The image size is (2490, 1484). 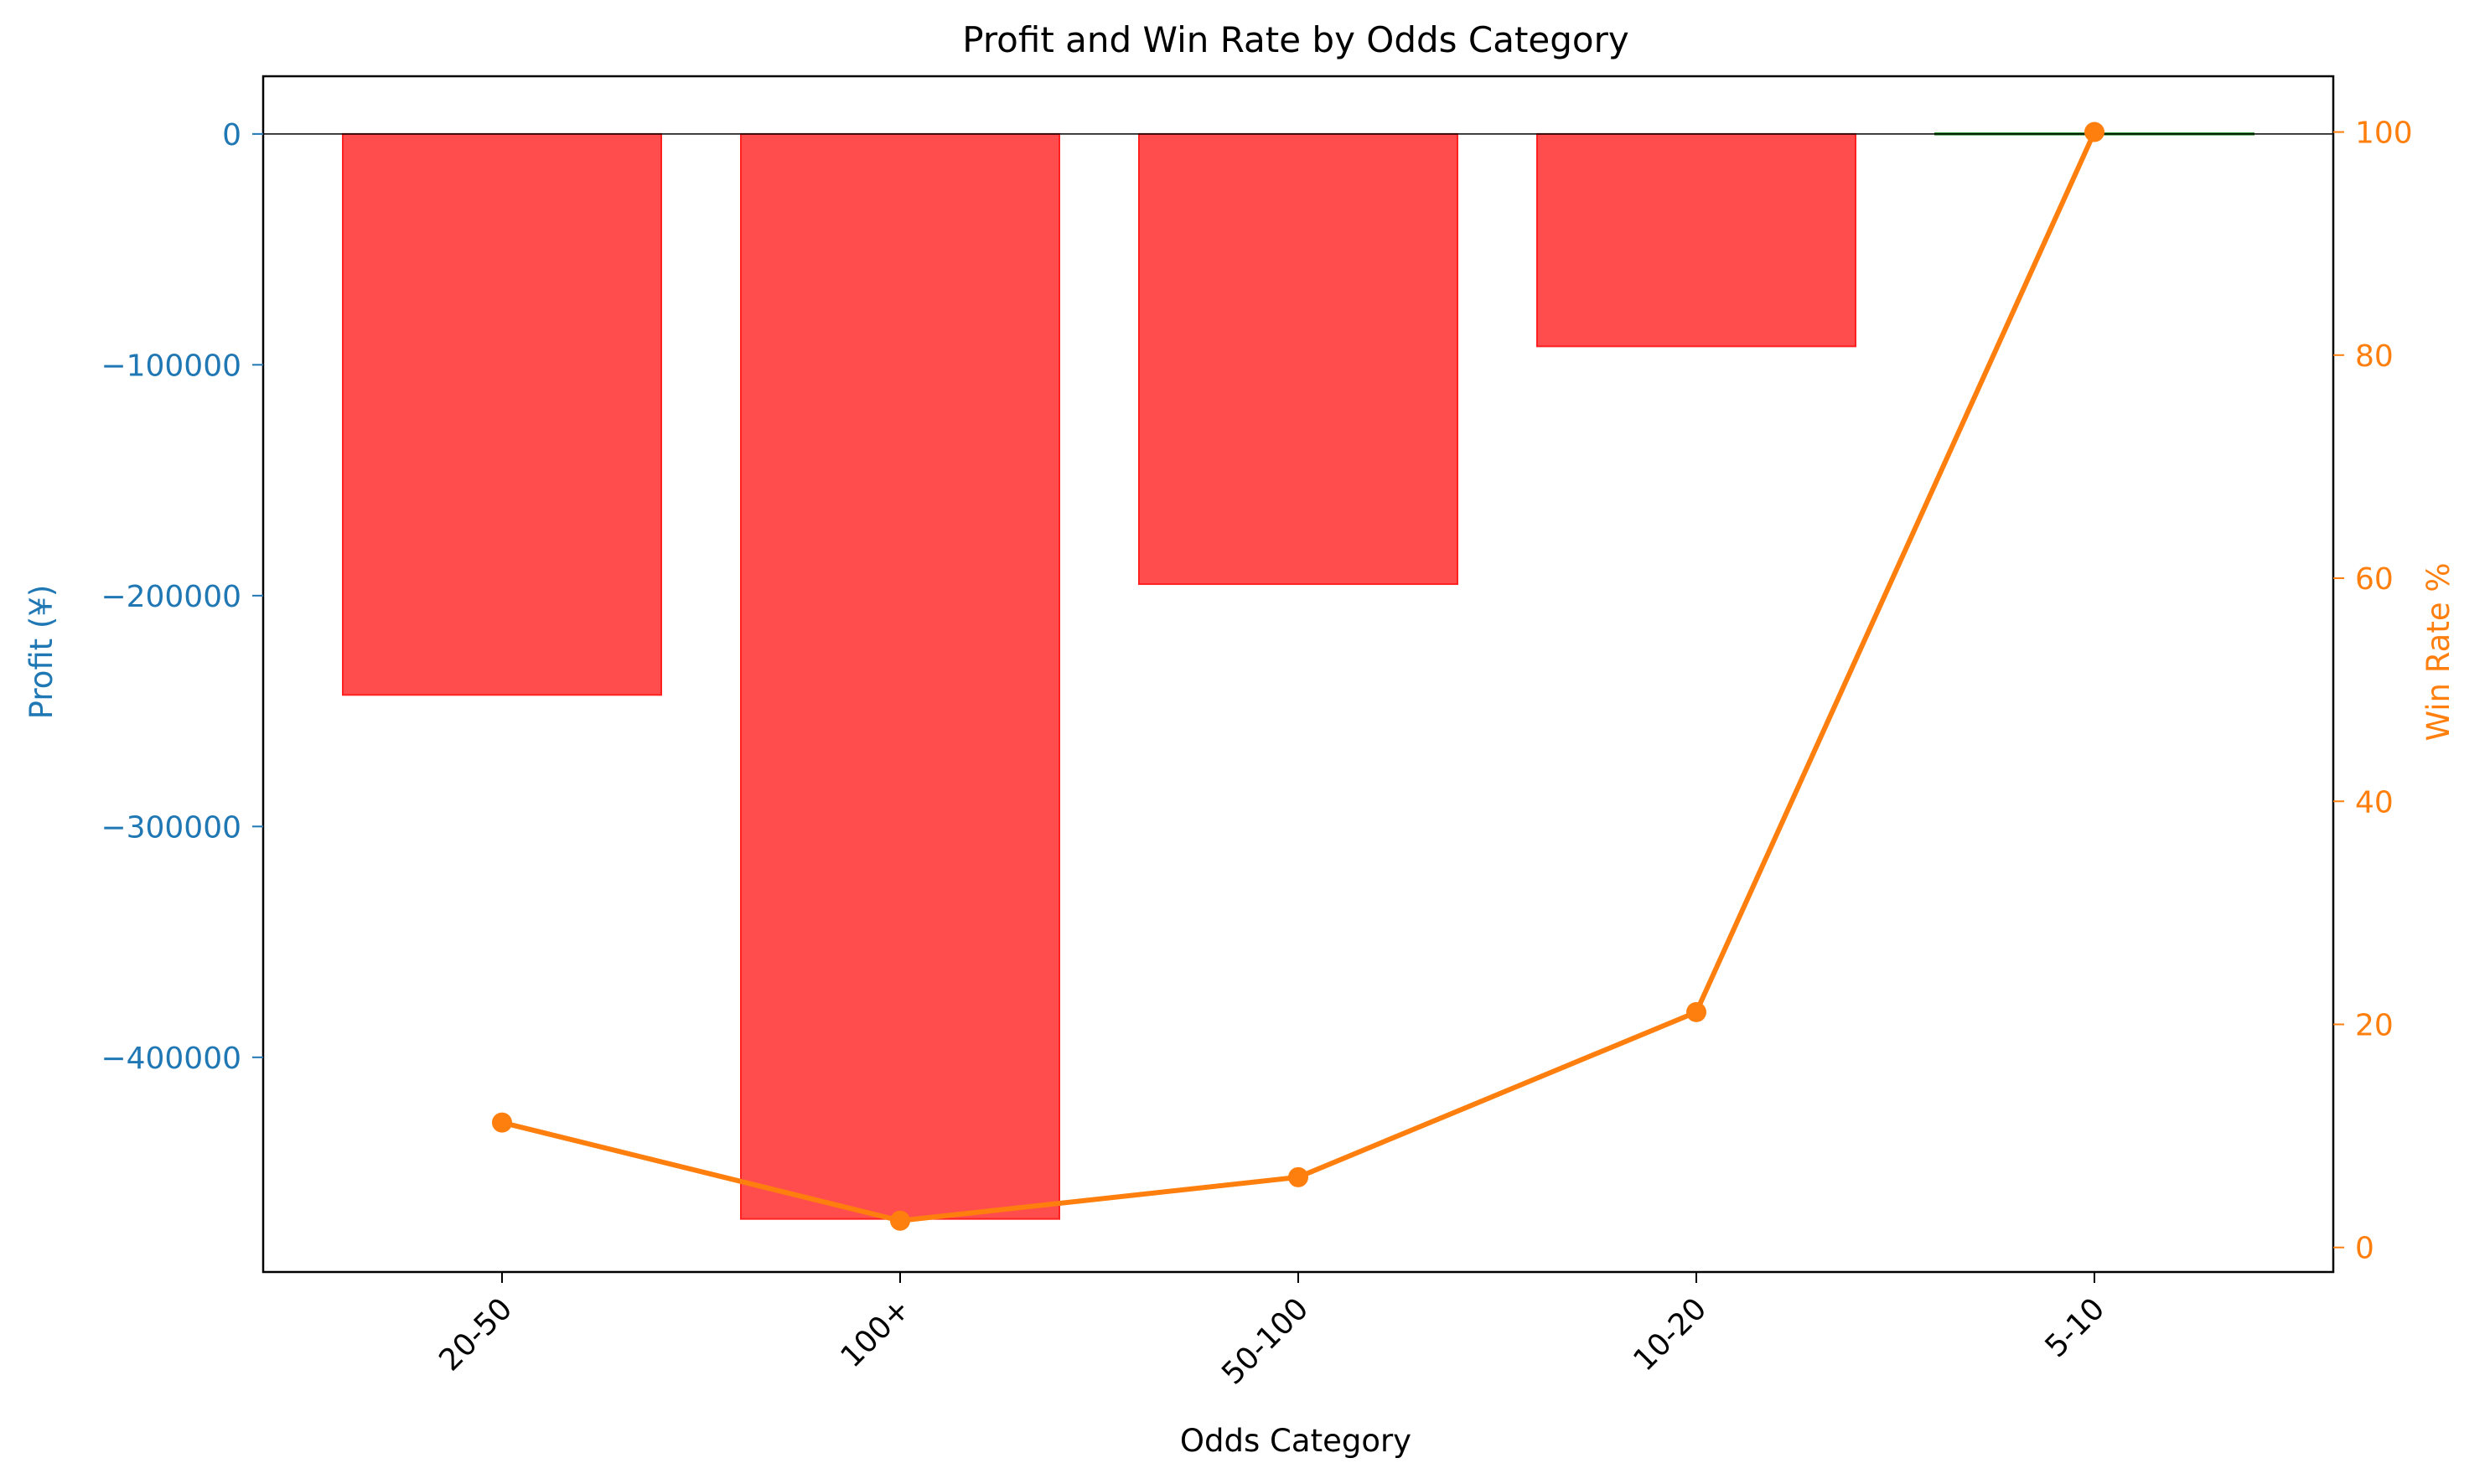 I want to click on y2-tick-label: 60, so click(x=2374, y=579).